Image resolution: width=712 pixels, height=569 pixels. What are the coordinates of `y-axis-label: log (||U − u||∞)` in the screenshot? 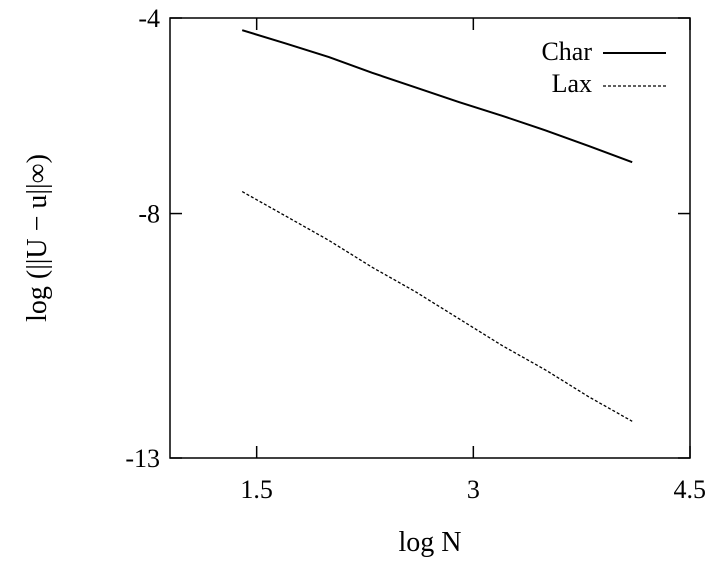 It's located at (37, 238).